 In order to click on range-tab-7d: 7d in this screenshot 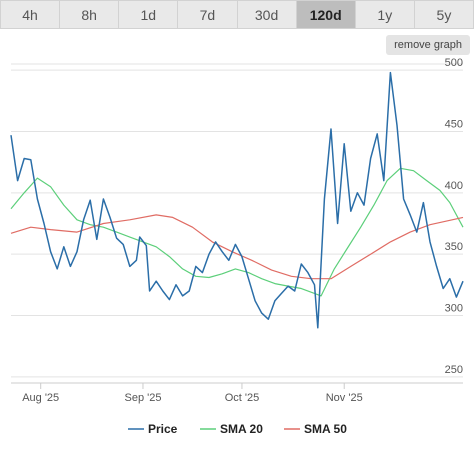, I will do `click(208, 14)`.